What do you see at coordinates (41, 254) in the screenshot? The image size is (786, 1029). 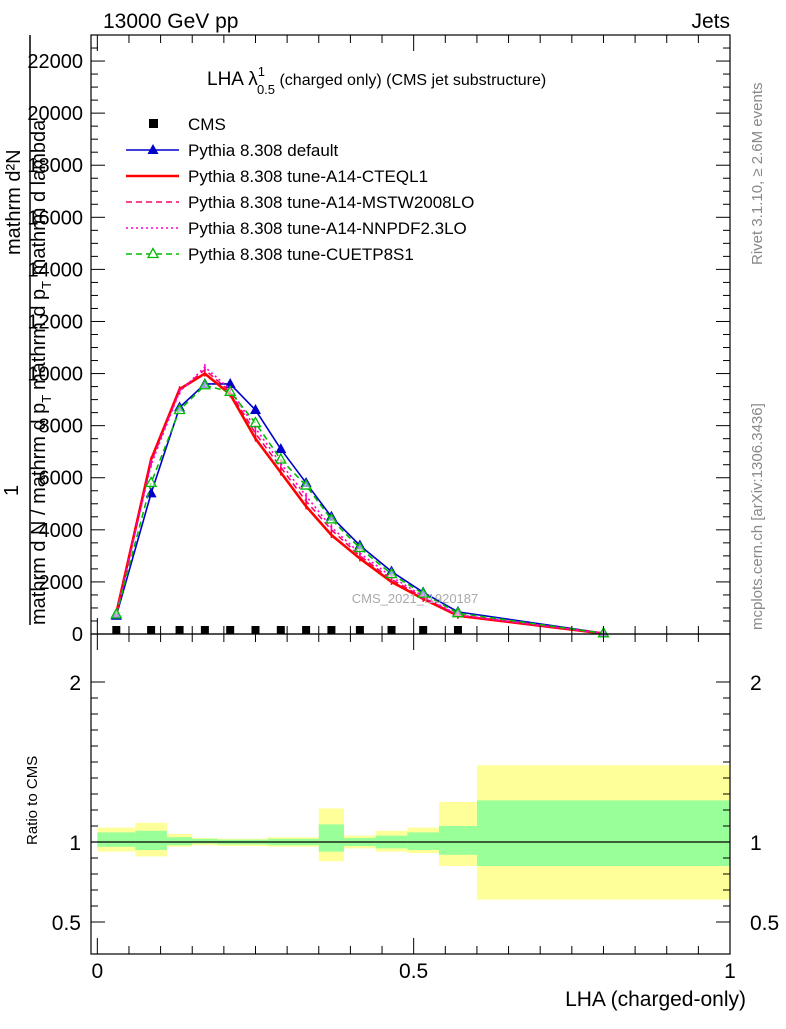 I see `y-label-mid: mathrm d pT mathrm d lambda` at bounding box center [41, 254].